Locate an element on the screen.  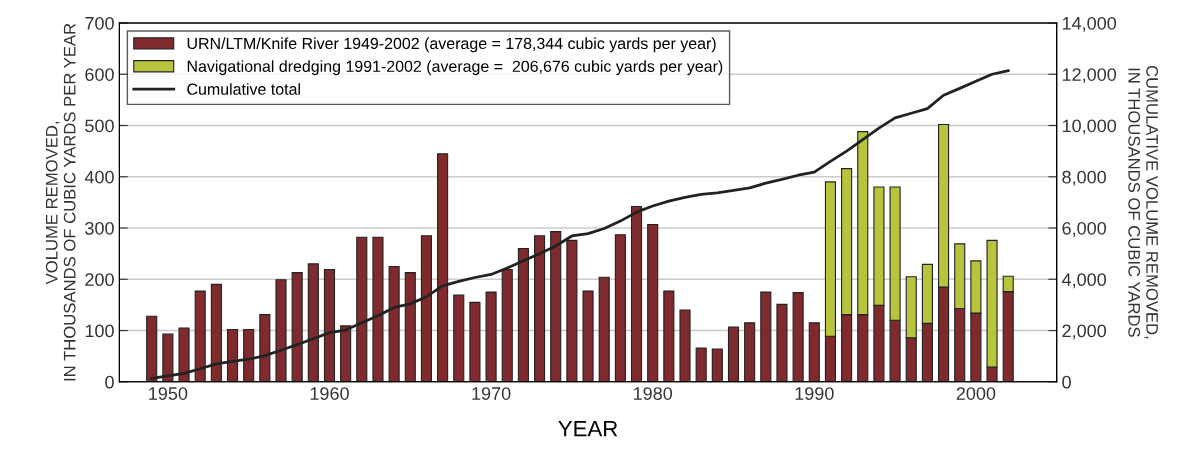
y2-tick-label: 14,000 is located at coordinates (1089, 24).